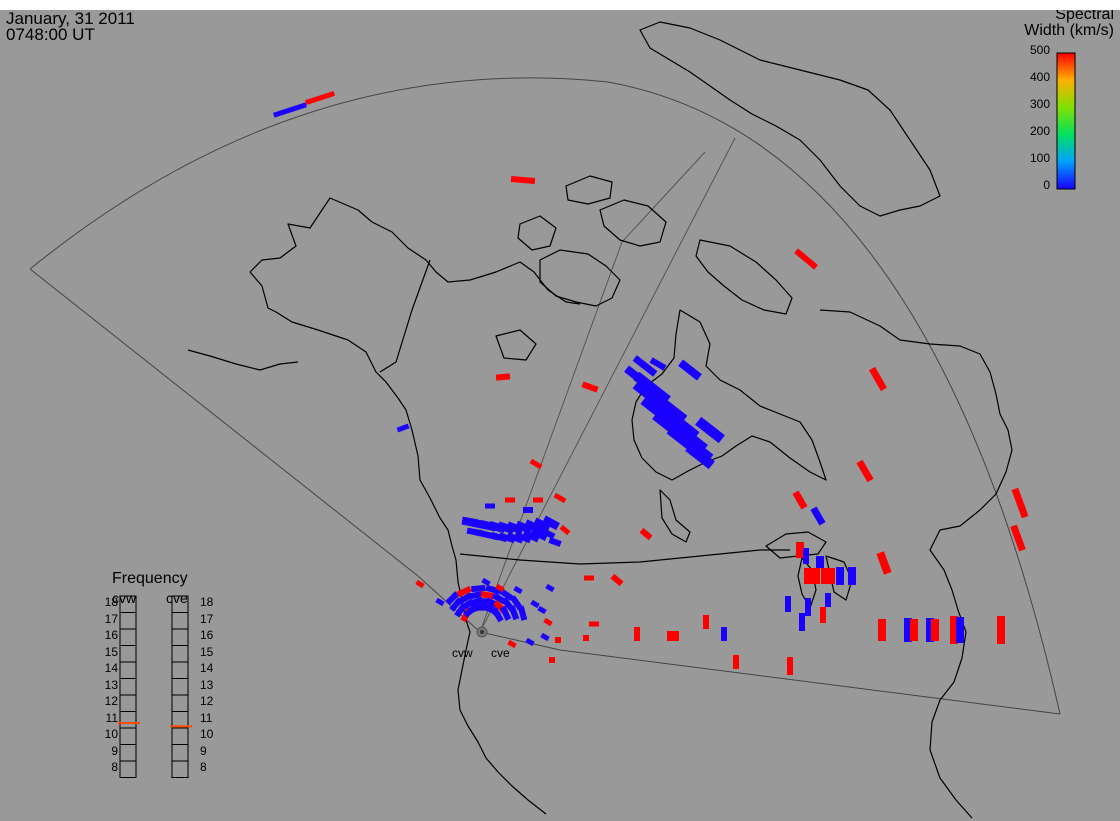  What do you see at coordinates (360, 452) in the screenshot?
I see `alaska-south` at bounding box center [360, 452].